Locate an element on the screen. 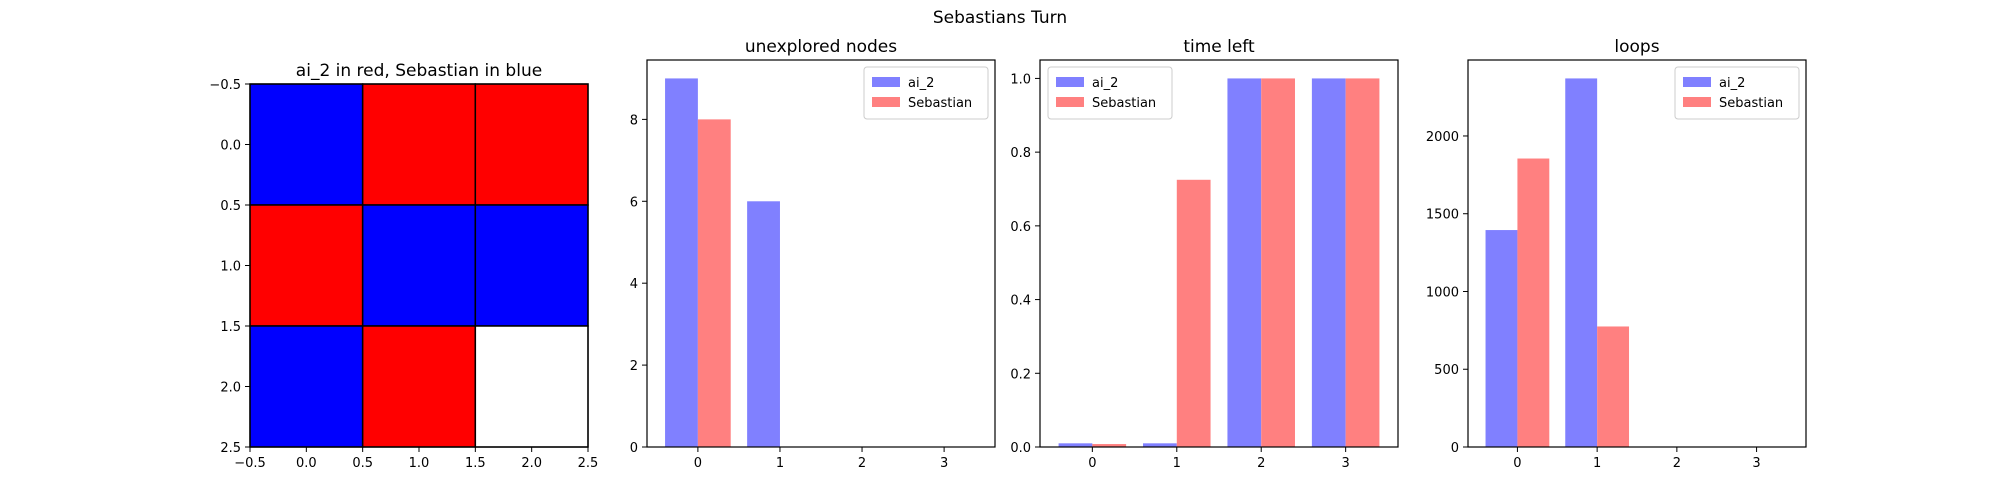 Image resolution: width=2000 pixels, height=500 pixels. y-tick-label: 0.5 is located at coordinates (230, 206).